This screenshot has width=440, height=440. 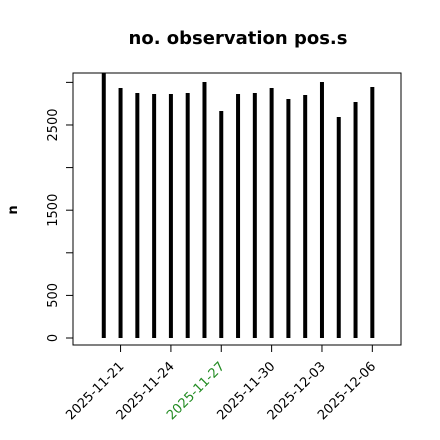 What do you see at coordinates (53, 295) in the screenshot?
I see `y-tick-label: 500` at bounding box center [53, 295].